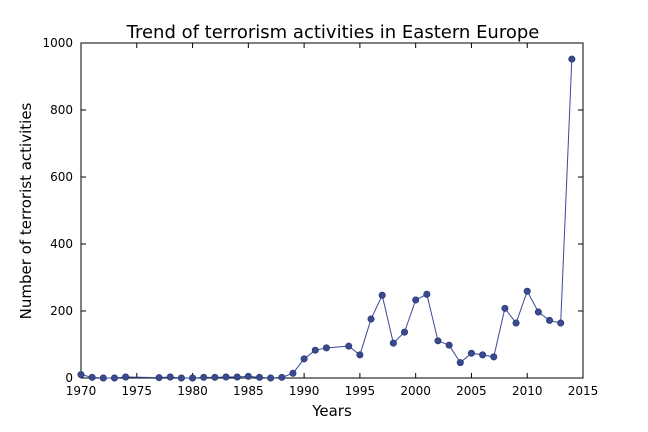 This screenshot has height=432, width=648. Describe the element at coordinates (57, 43) in the screenshot. I see `y-tick-label: 1000` at that location.